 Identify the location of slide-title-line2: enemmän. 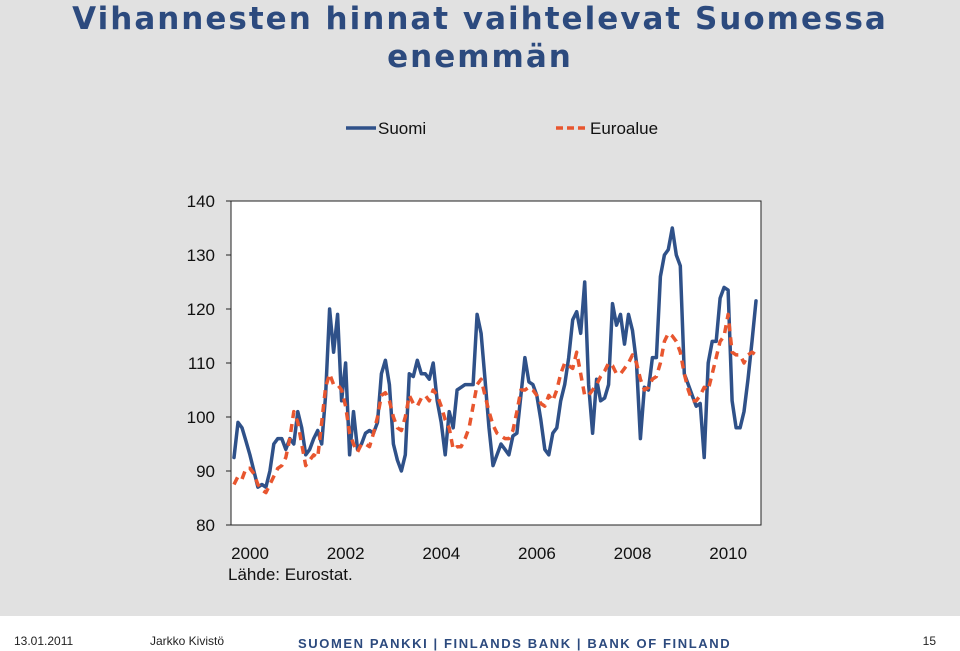
(480, 57).